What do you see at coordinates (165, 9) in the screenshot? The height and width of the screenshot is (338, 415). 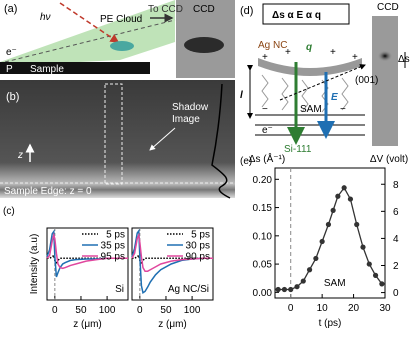 I see `to-ccd: To CCD` at bounding box center [165, 9].